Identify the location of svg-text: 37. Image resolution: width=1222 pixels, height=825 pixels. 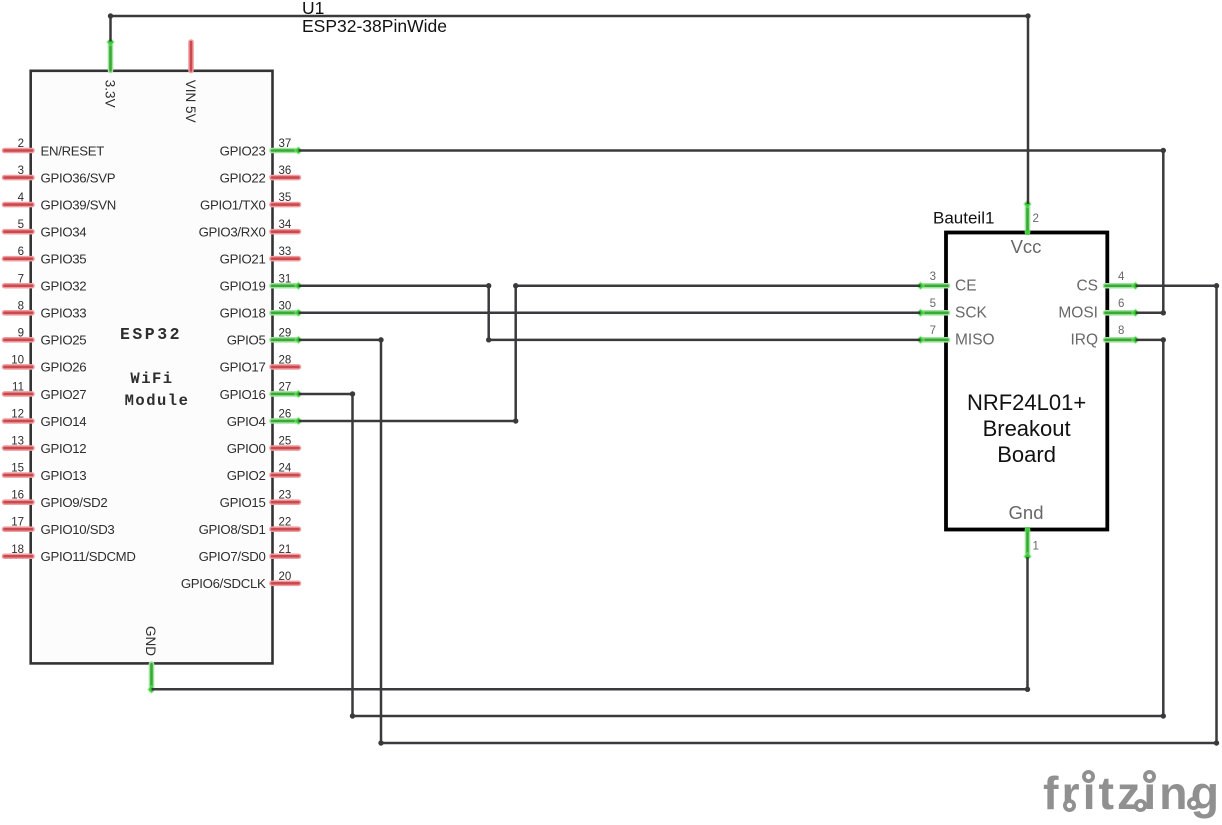
(285, 144).